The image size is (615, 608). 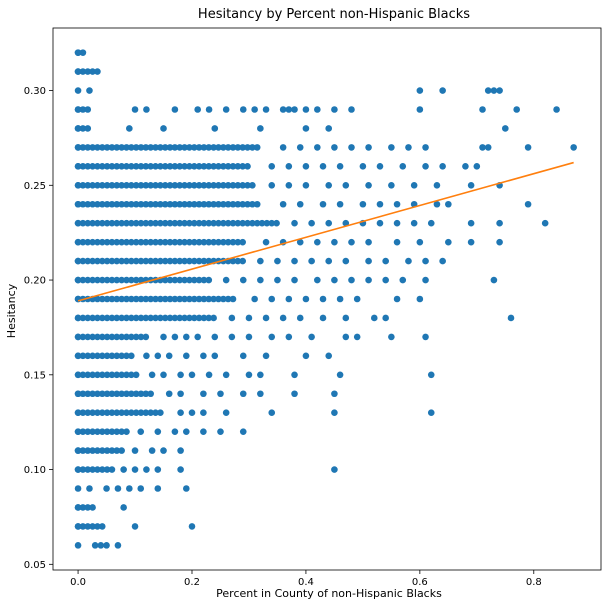 What do you see at coordinates (11, 310) in the screenshot?
I see `y-axis-label: Hesitancy` at bounding box center [11, 310].